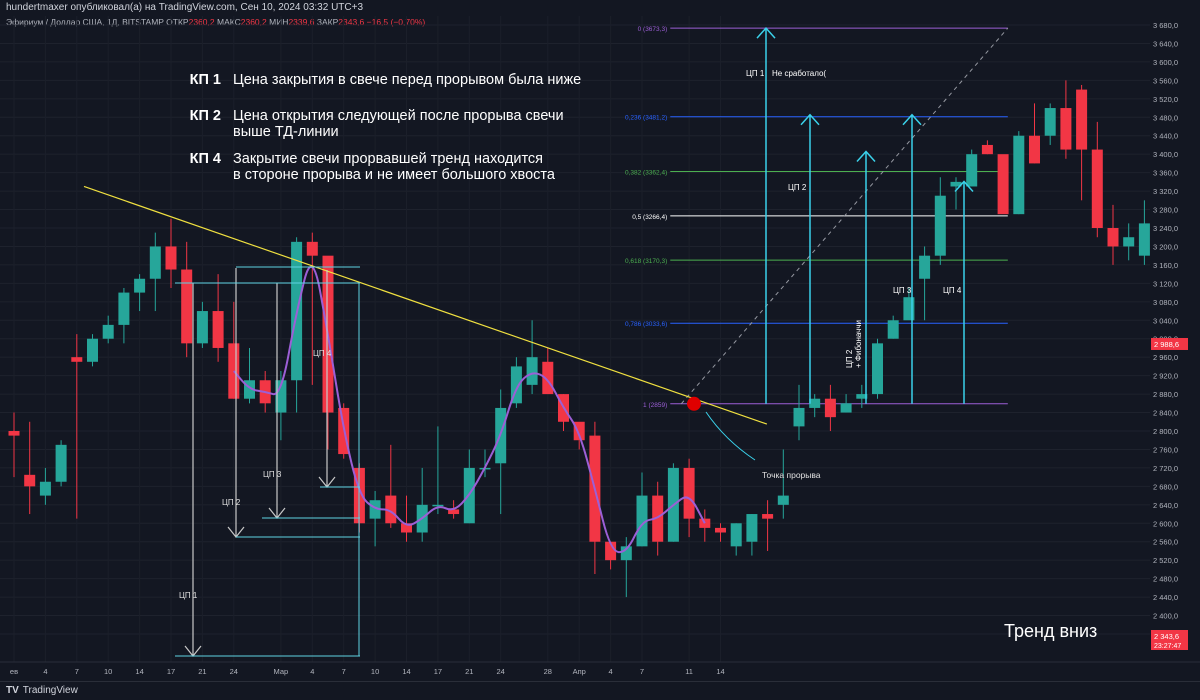 This screenshot has width=1200, height=700. I want to click on price-tick: 2 840,0, so click(1165, 413).